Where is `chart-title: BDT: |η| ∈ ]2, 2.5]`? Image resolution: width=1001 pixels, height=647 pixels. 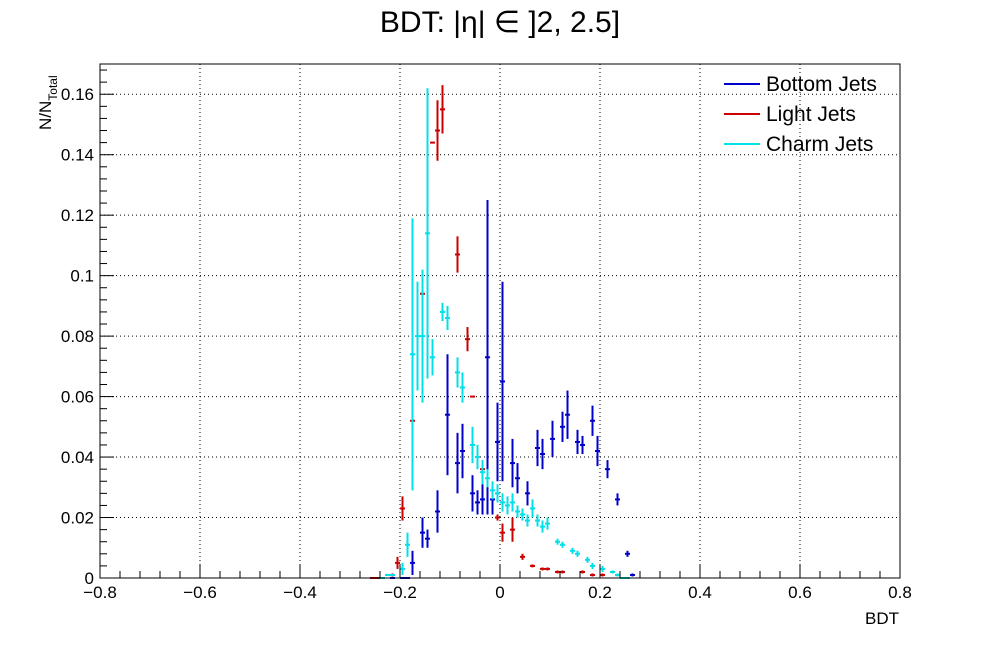
chart-title: BDT: |η| ∈ ]2, 2.5] is located at coordinates (500, 22).